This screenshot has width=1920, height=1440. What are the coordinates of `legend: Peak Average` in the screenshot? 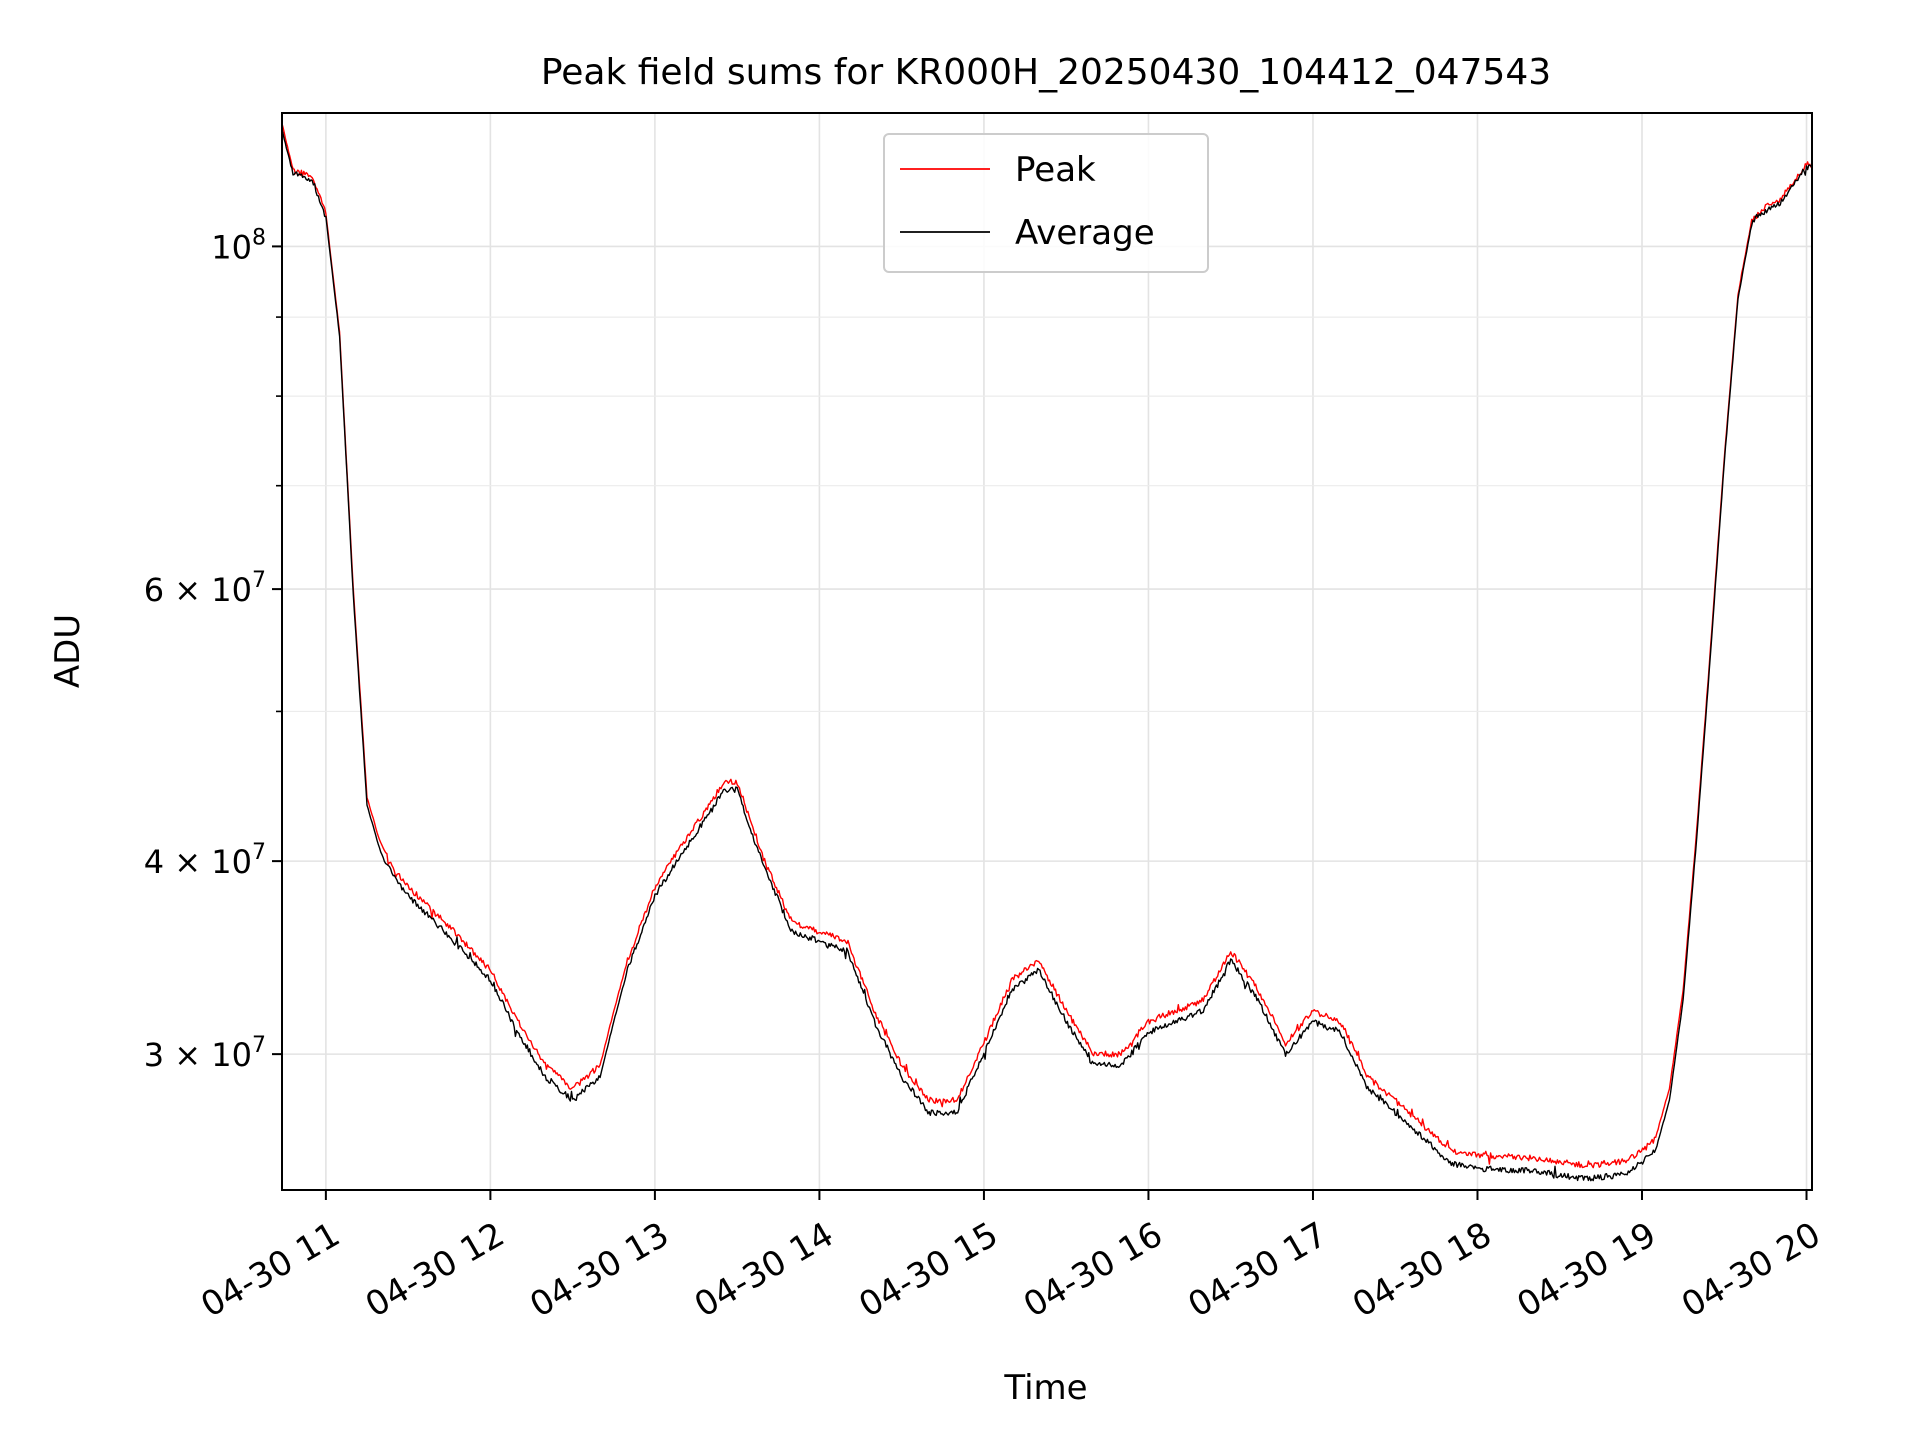 It's located at (1046, 203).